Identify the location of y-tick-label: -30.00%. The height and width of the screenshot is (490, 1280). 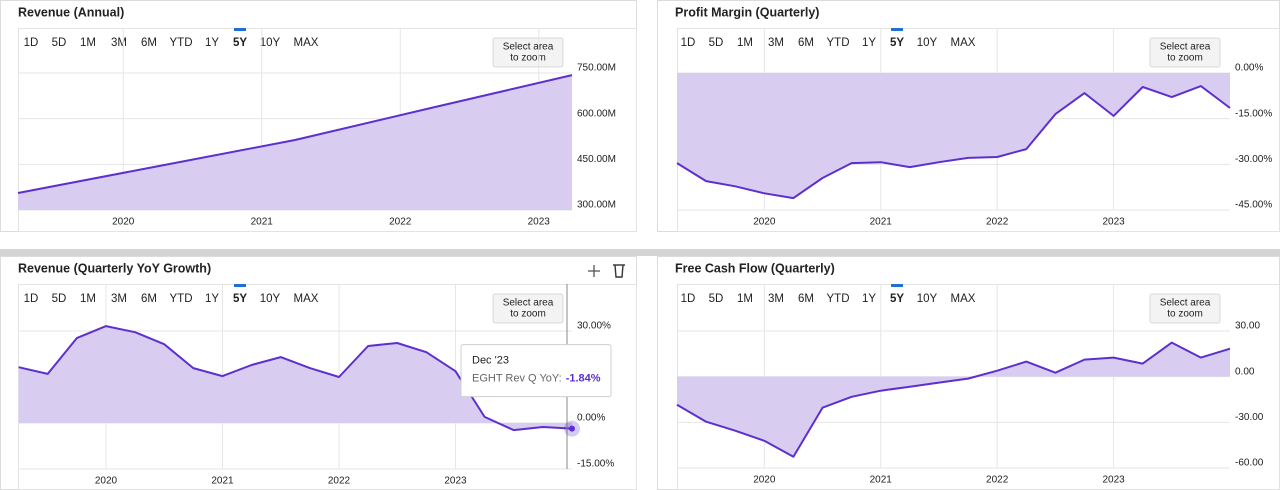
(1253, 159).